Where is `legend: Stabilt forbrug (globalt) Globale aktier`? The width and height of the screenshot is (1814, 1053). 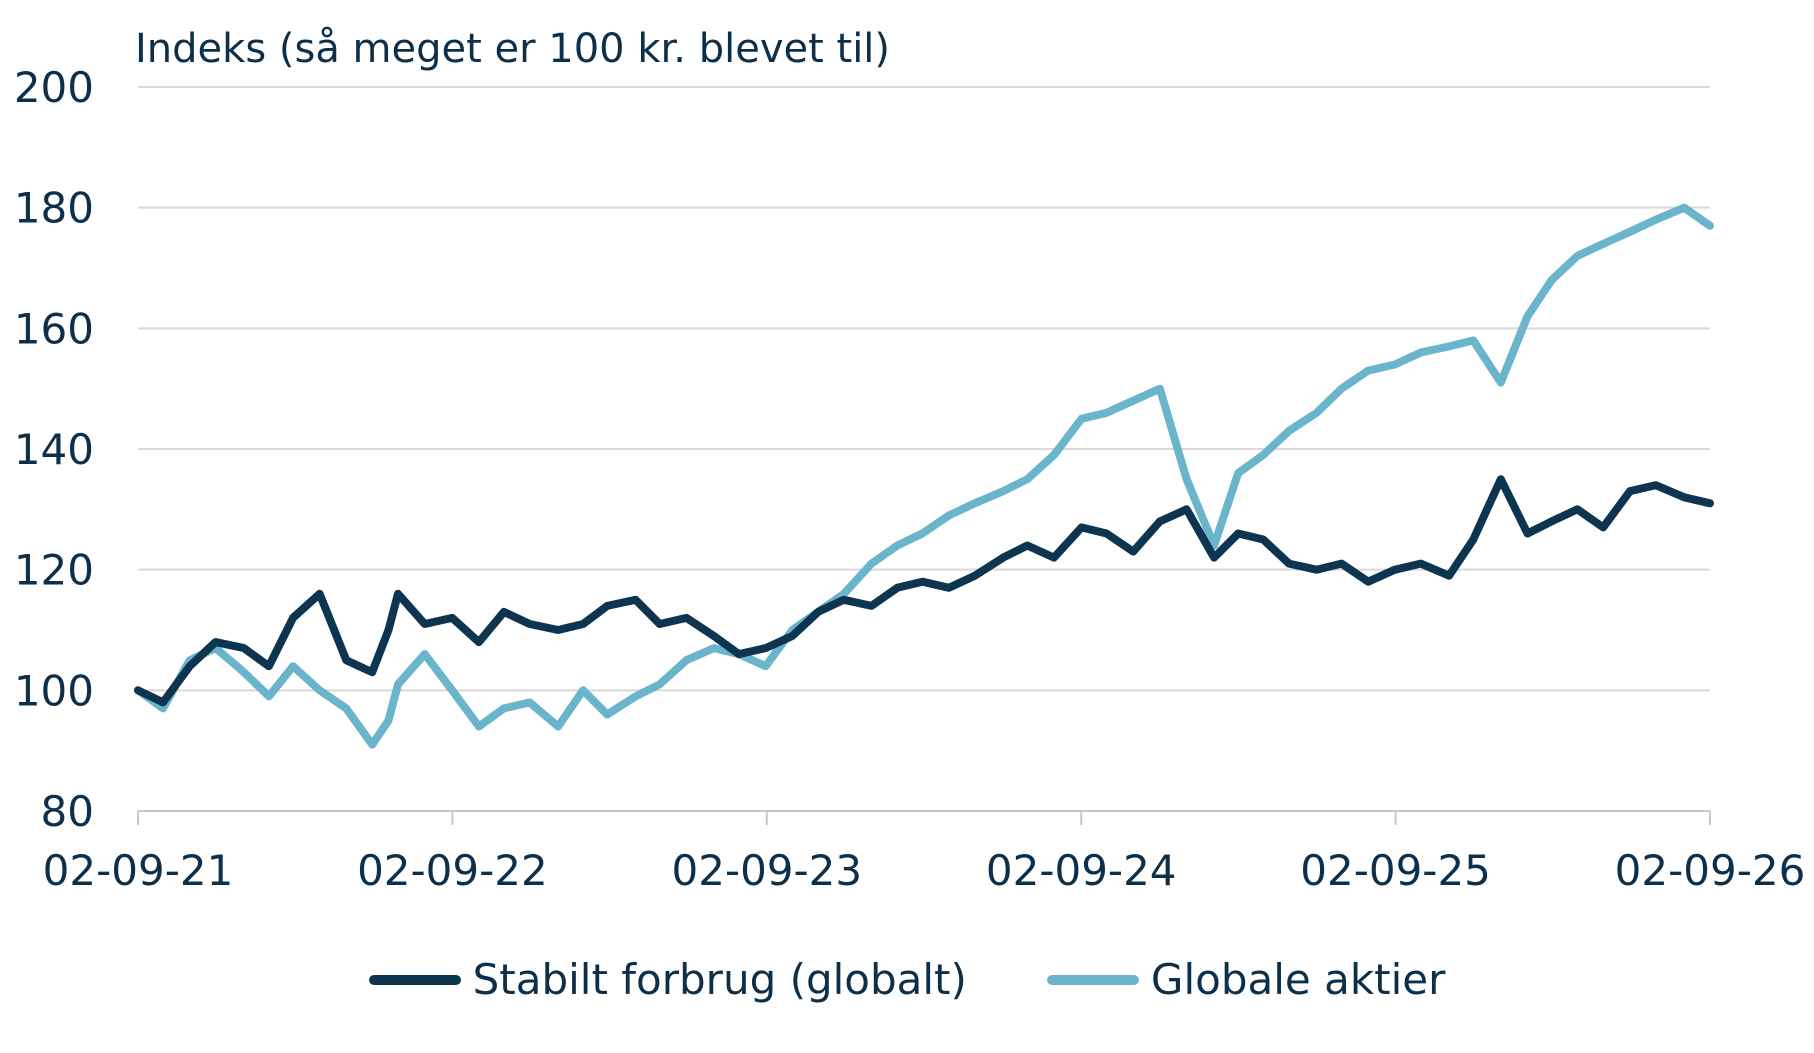
legend: Stabilt forbrug (globalt) Globale aktier is located at coordinates (907, 979).